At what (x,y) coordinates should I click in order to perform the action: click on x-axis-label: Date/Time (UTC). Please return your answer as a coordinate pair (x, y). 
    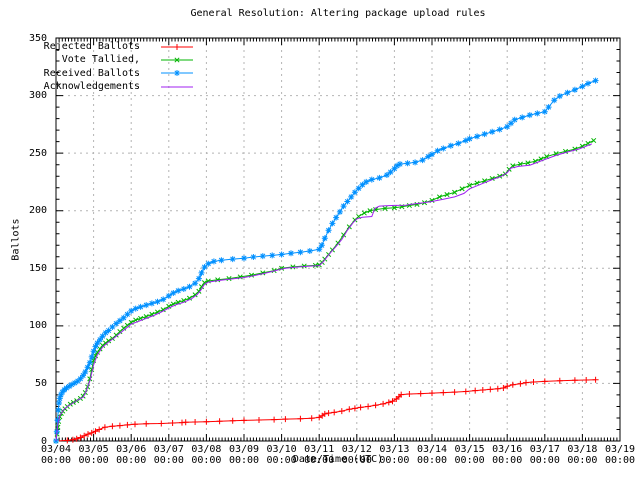
    Looking at the image, I should click on (338, 459).